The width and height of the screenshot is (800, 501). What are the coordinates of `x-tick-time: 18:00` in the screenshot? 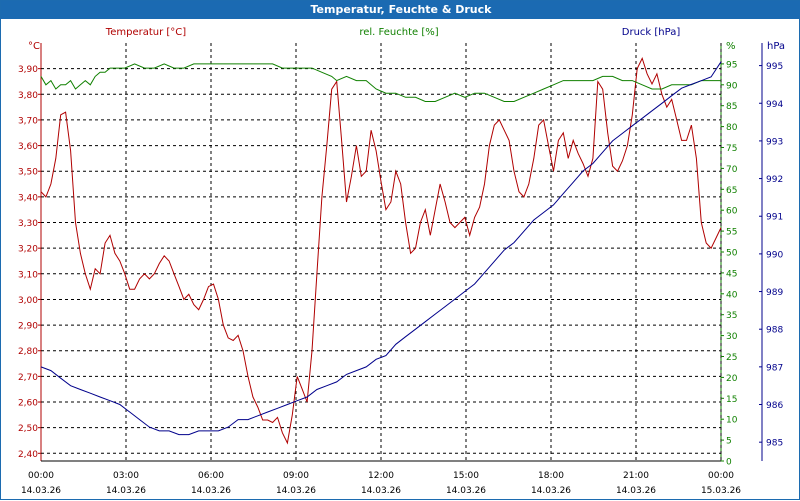 It's located at (551, 476).